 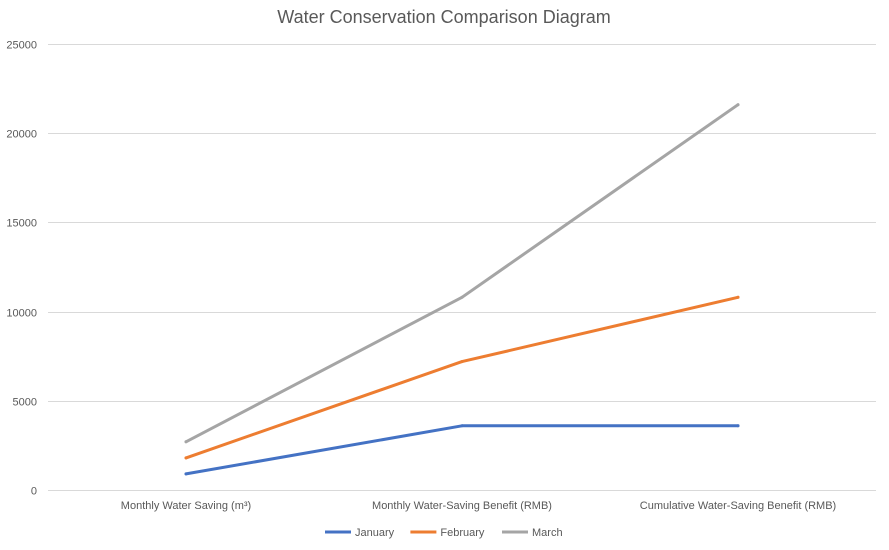 What do you see at coordinates (21, 269) in the screenshot?
I see `y-axis-tick-labels: 0 5000 10000 15000 20000 25000` at bounding box center [21, 269].